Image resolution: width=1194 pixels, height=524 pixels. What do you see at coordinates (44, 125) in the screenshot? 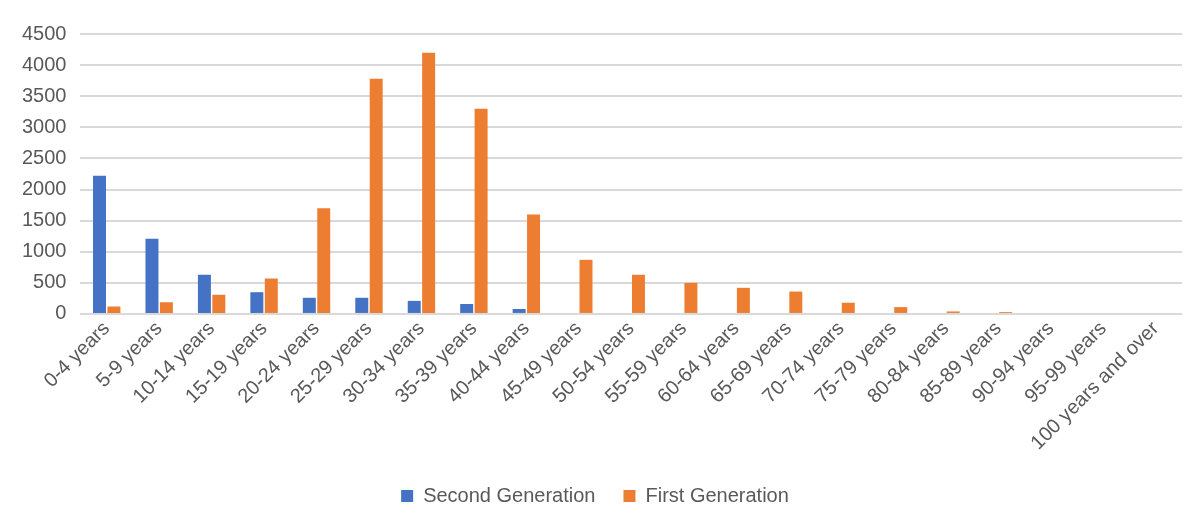
I see `y-tick-label: 3000` at bounding box center [44, 125].